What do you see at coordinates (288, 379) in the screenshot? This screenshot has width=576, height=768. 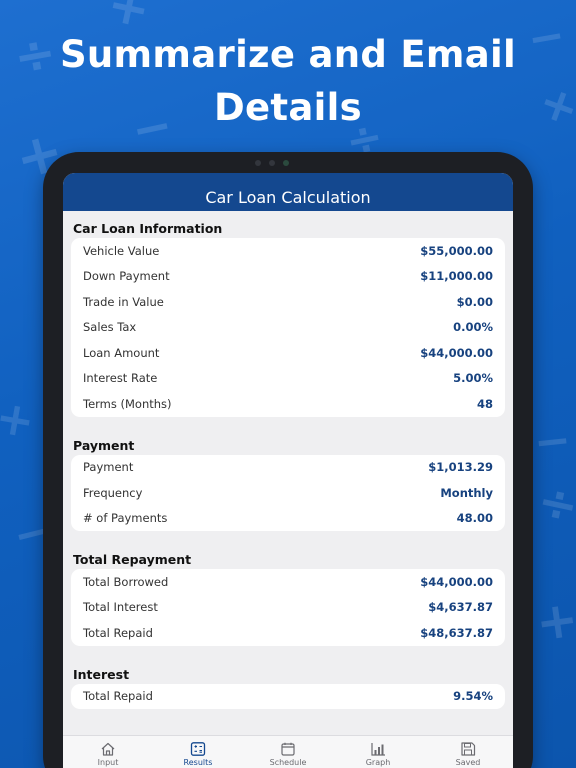 I see `row-interest-rate: Interest Rate 5.00%` at bounding box center [288, 379].